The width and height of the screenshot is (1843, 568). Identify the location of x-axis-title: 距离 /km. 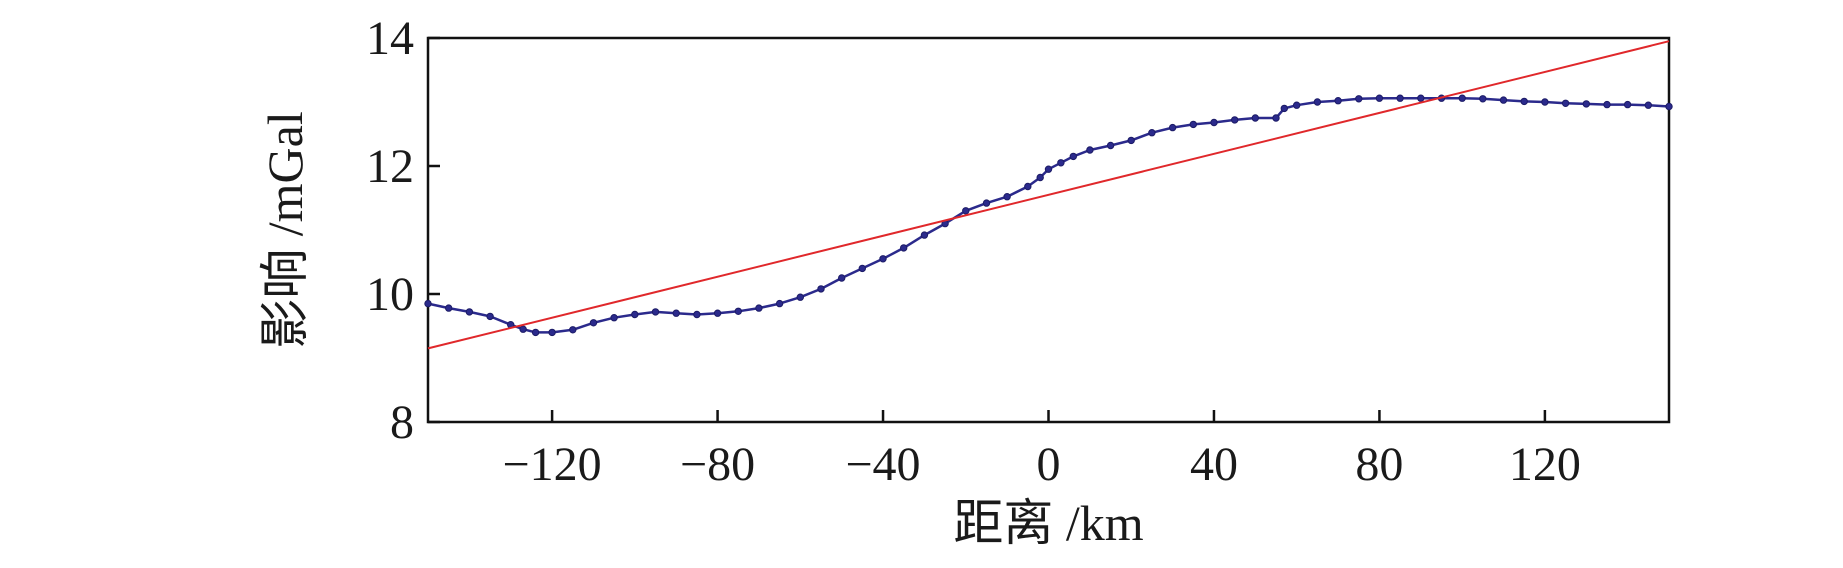
(1048, 523).